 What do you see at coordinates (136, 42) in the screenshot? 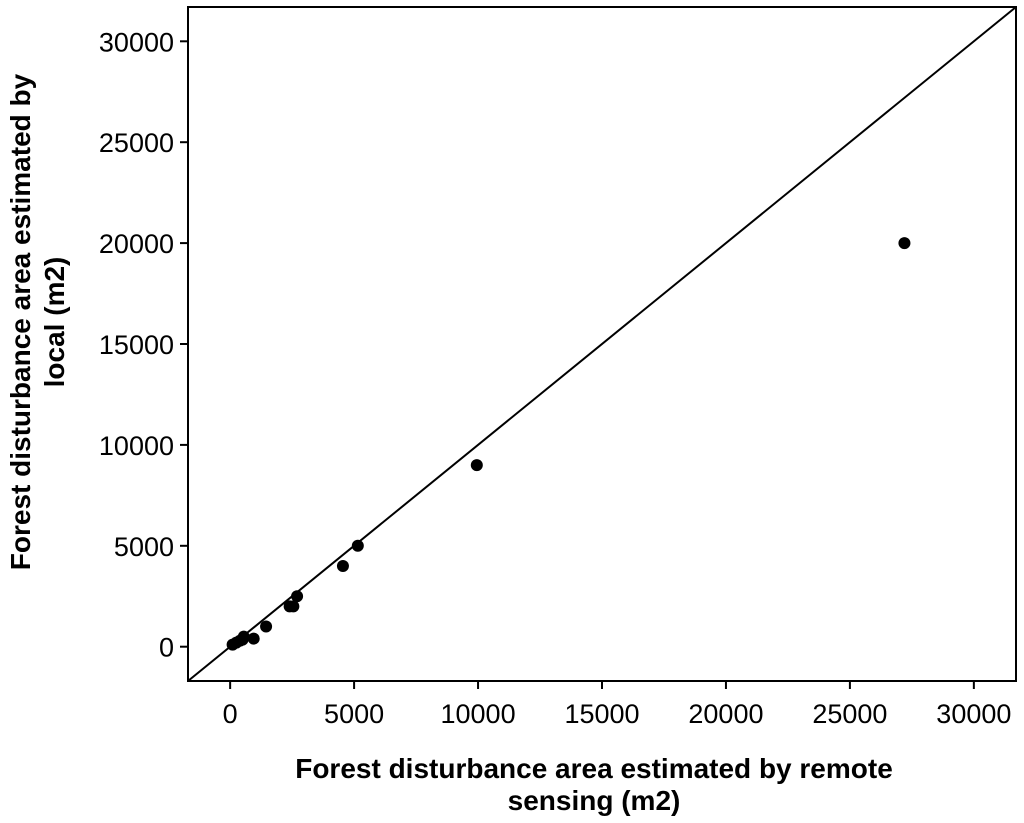
I see `y-tick-label: 30000` at bounding box center [136, 42].